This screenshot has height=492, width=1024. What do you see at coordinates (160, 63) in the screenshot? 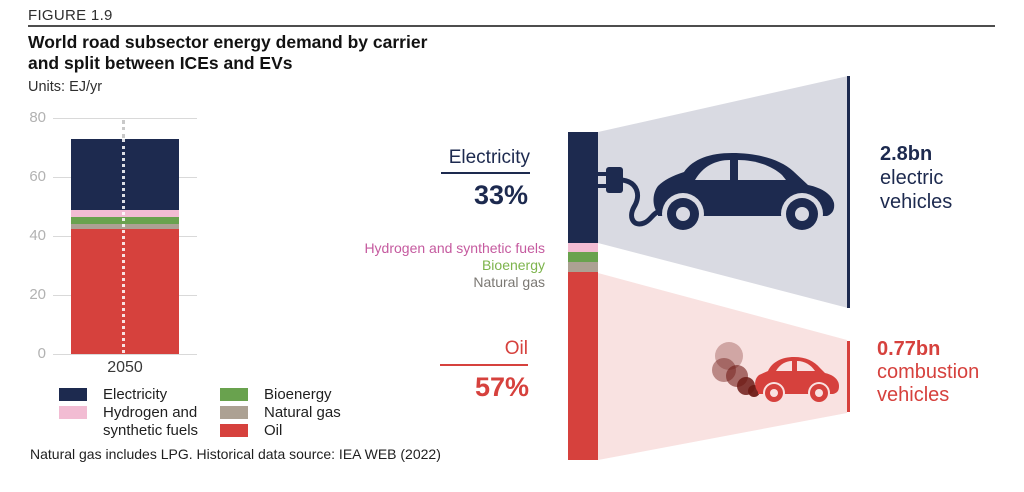
I see `figure-title-line2: and split between ICEs and EVs` at bounding box center [160, 63].